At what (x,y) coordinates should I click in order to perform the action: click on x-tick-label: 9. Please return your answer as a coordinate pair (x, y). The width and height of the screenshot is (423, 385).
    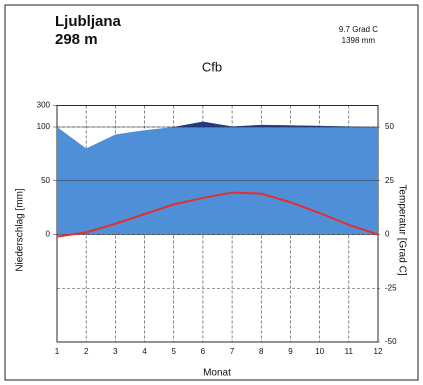
    Looking at the image, I should click on (290, 351).